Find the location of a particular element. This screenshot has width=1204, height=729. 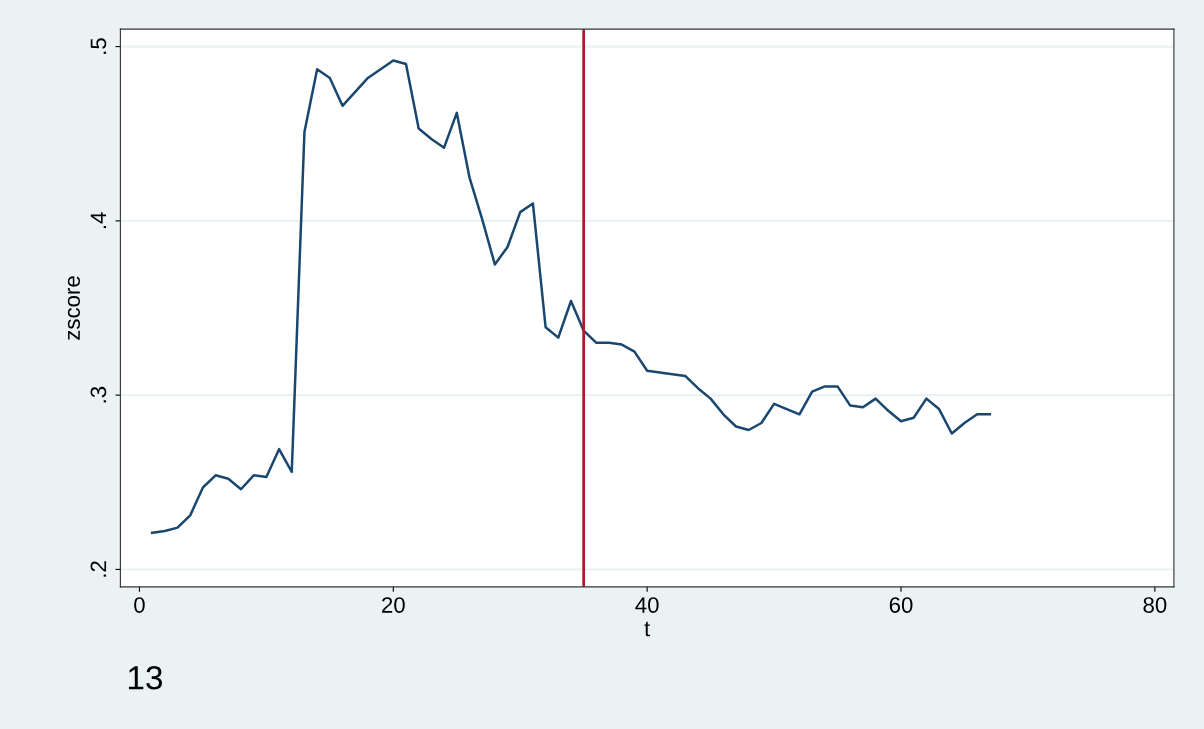

y-axis-title: zscore is located at coordinates (74, 308).